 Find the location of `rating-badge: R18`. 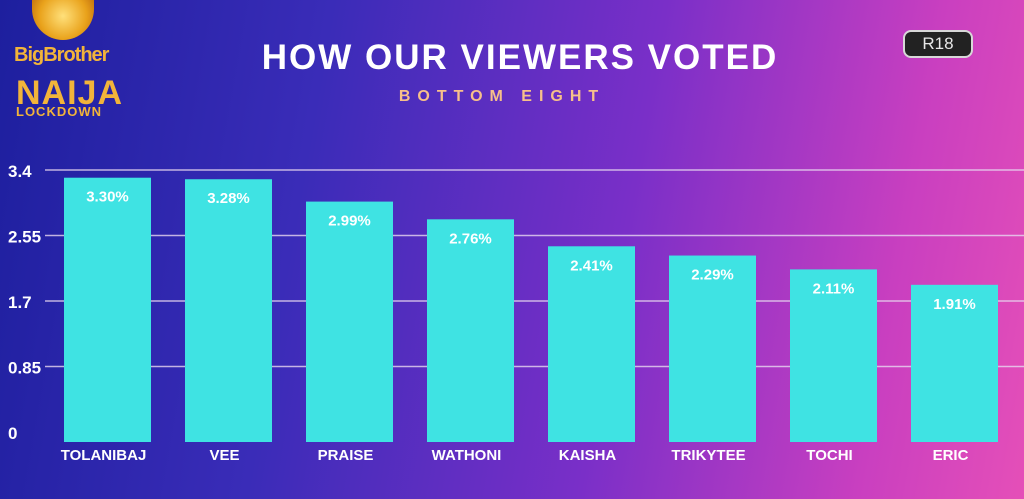

rating-badge: R18 is located at coordinates (938, 44).